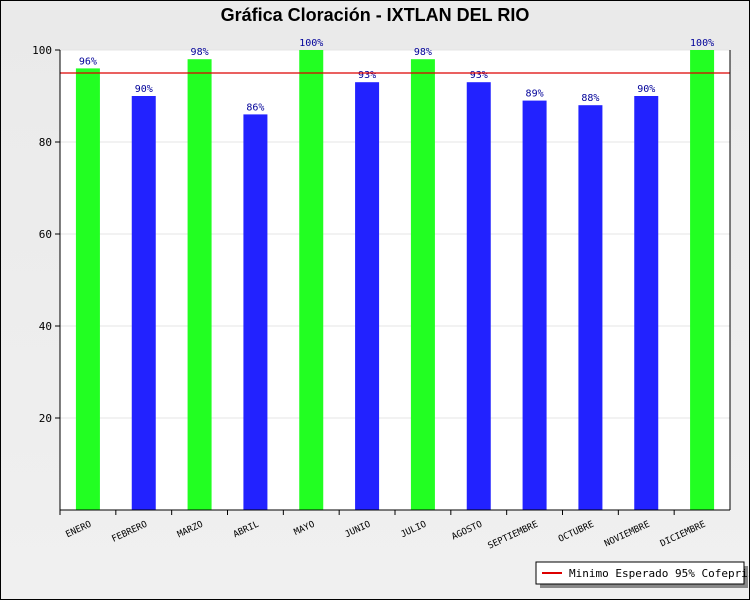  Describe the element at coordinates (255, 107) in the screenshot. I see `data-label: 86%` at that location.